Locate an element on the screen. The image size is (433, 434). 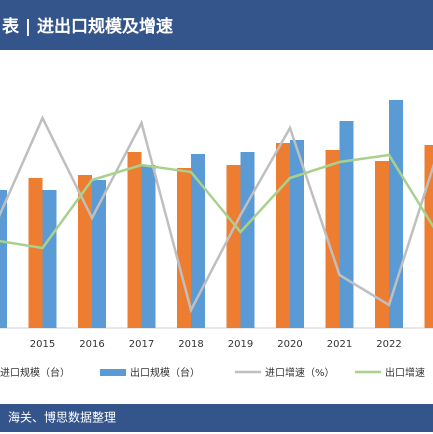
source: 海关、博思数据整理 is located at coordinates (62, 417).